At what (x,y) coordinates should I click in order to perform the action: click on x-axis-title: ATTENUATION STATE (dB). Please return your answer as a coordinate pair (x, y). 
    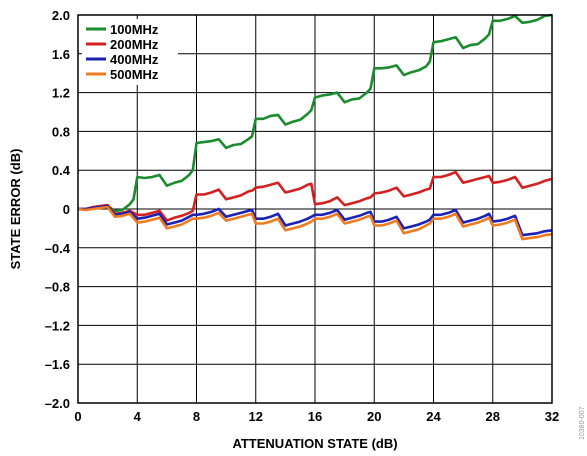
    Looking at the image, I should click on (314, 443).